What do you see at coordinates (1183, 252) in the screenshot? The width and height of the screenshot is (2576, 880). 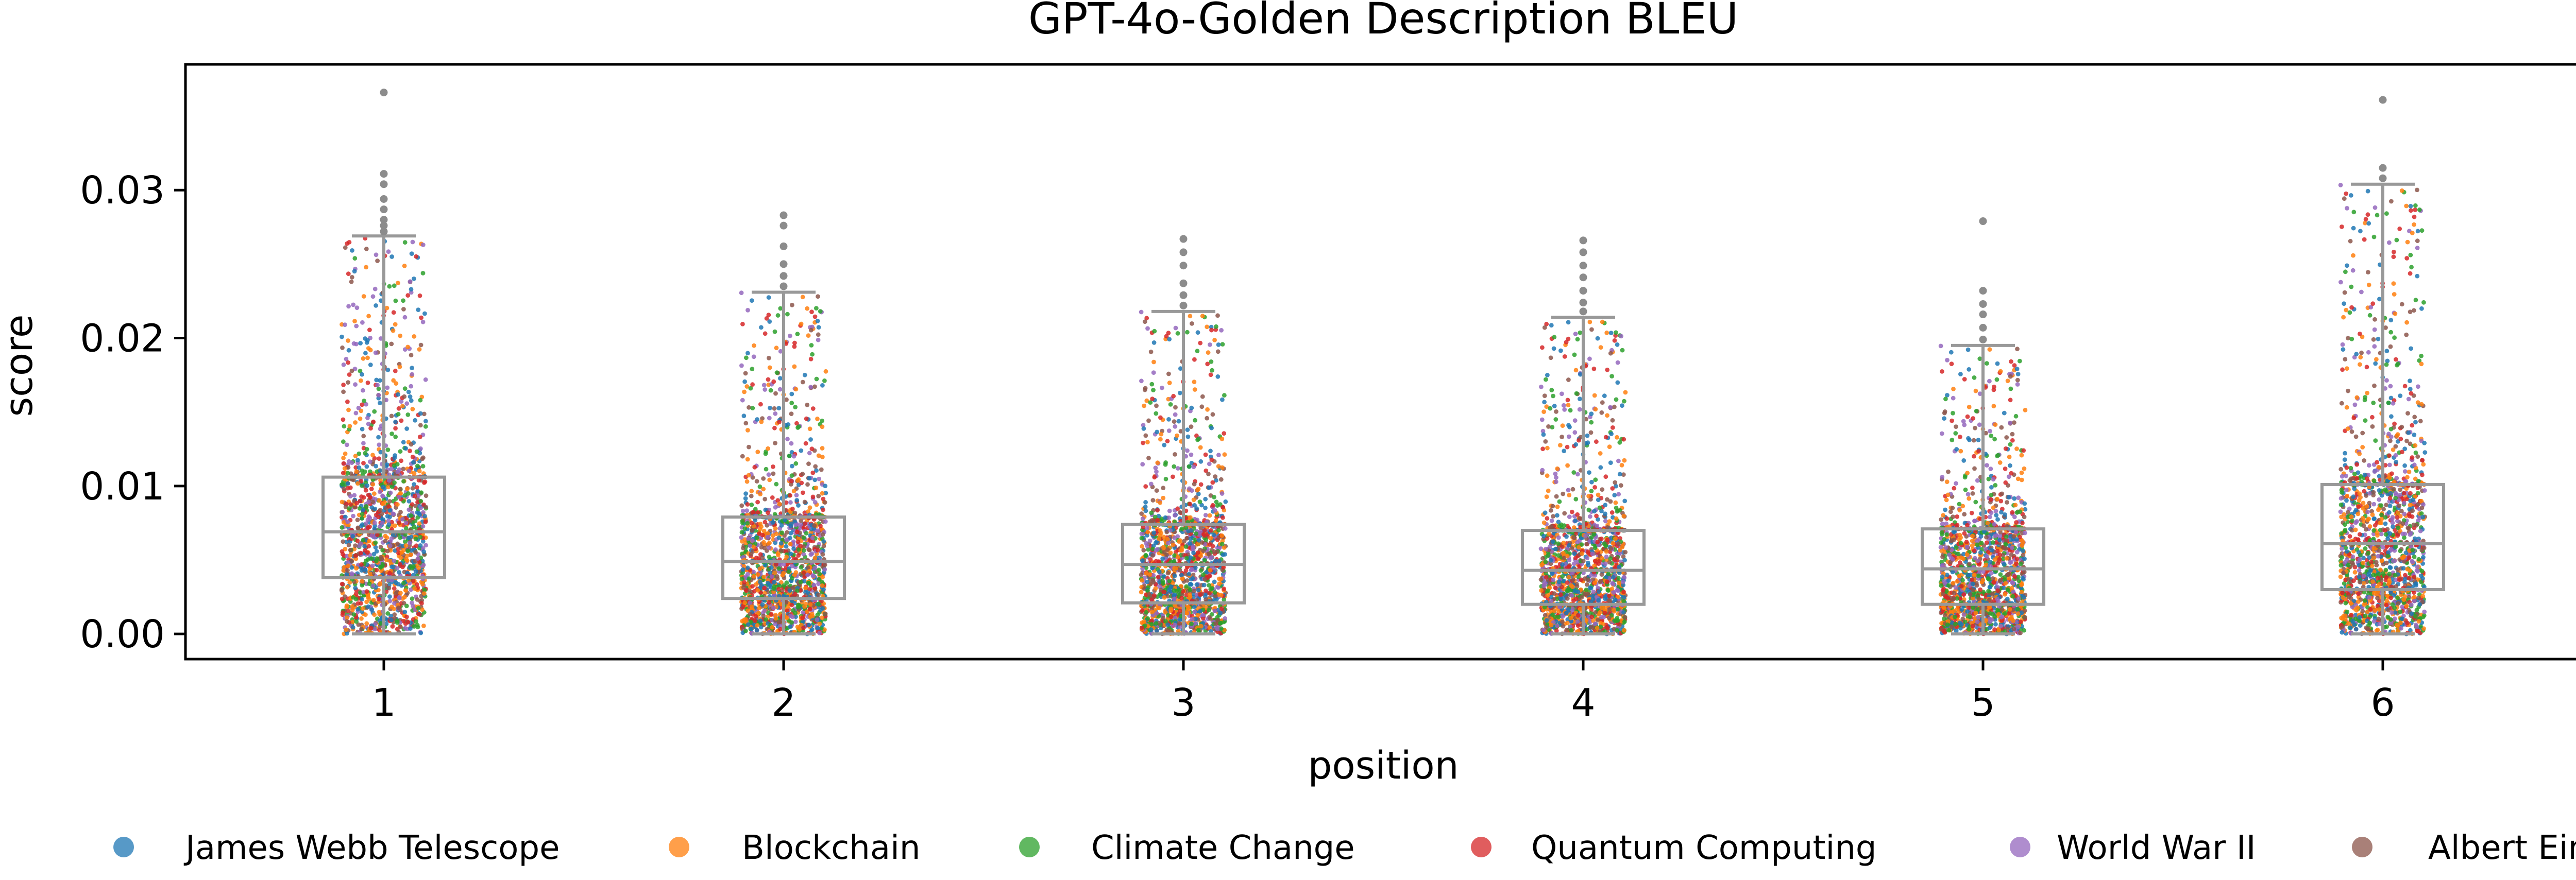 I see `outlier-point` at bounding box center [1183, 252].